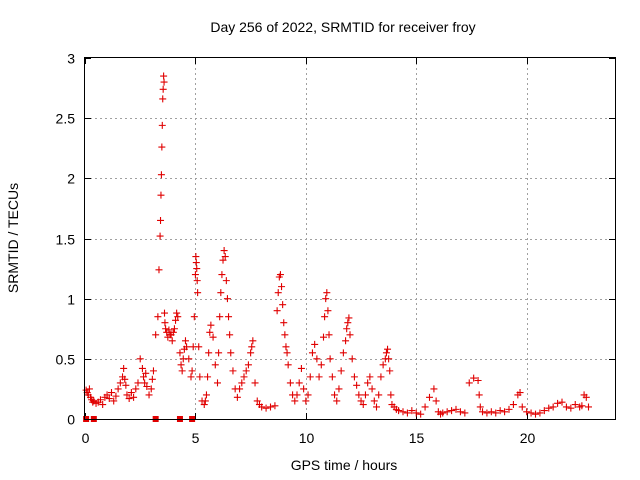 This screenshot has height=480, width=640. I want to click on y-axis-label: SRMTID / TECUs, so click(13, 238).